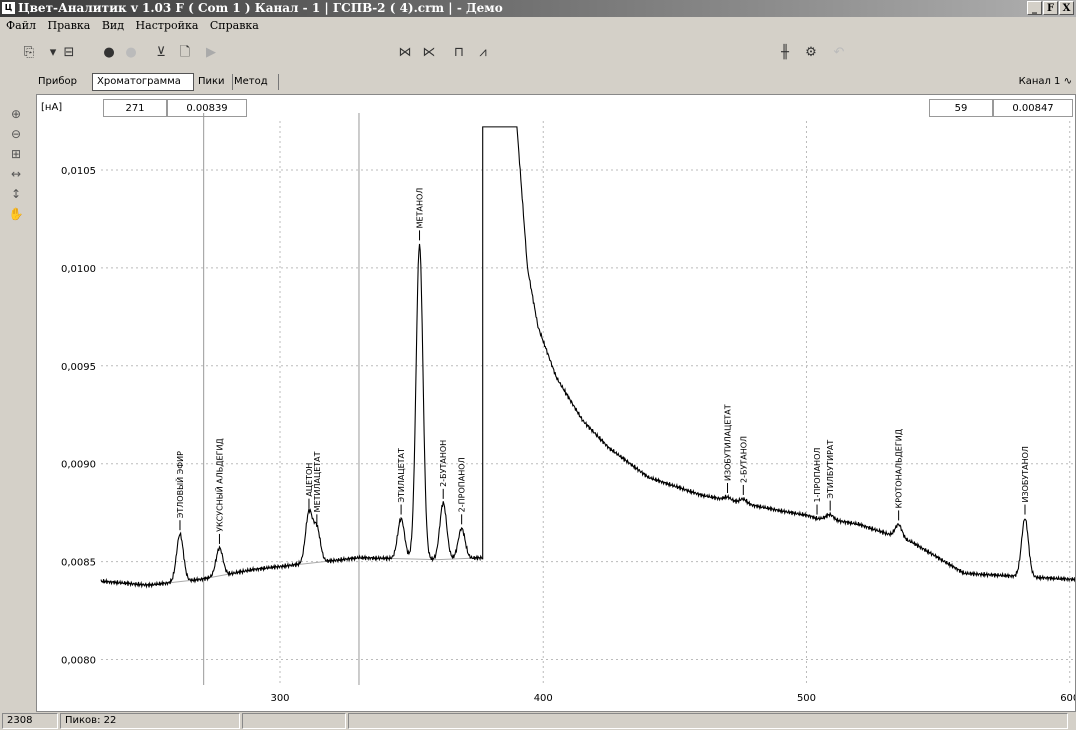 The width and height of the screenshot is (1076, 730). I want to click on minimize-button: _, so click(1034, 8).